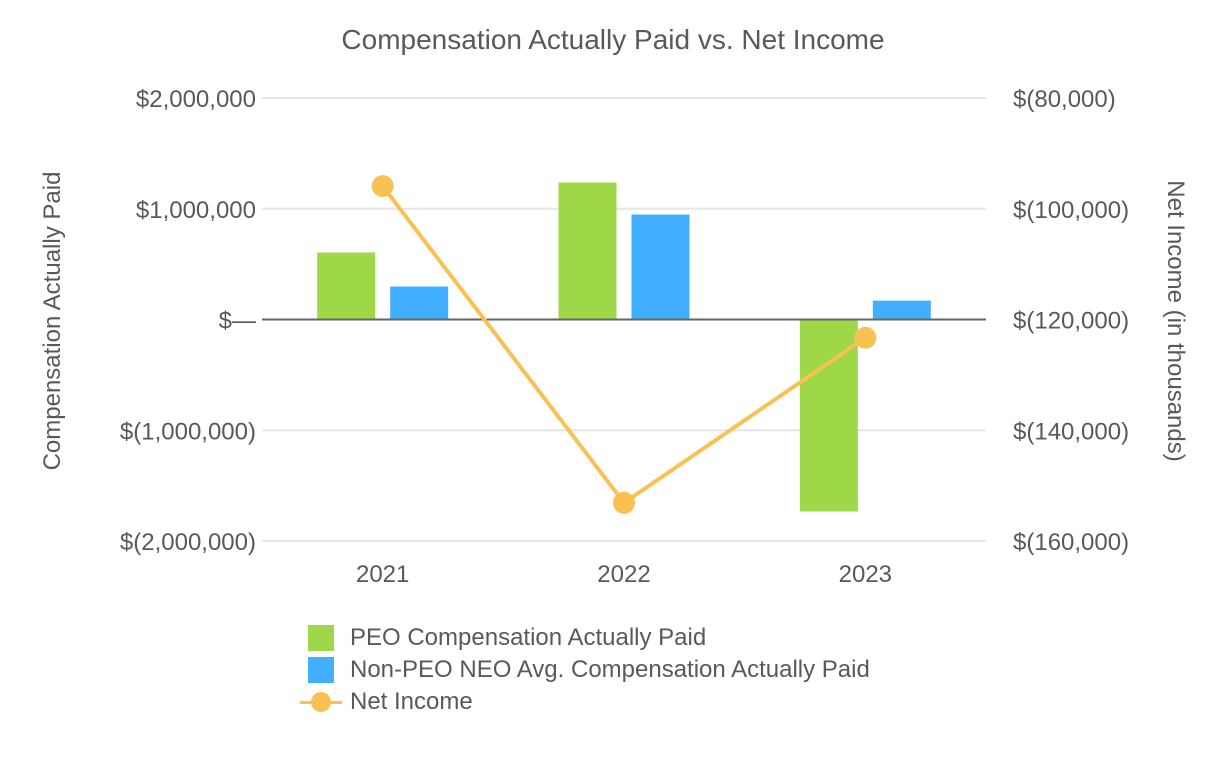 Image resolution: width=1226 pixels, height=760 pixels. Describe the element at coordinates (865, 574) in the screenshot. I see `x-tick-label: 2023` at that location.